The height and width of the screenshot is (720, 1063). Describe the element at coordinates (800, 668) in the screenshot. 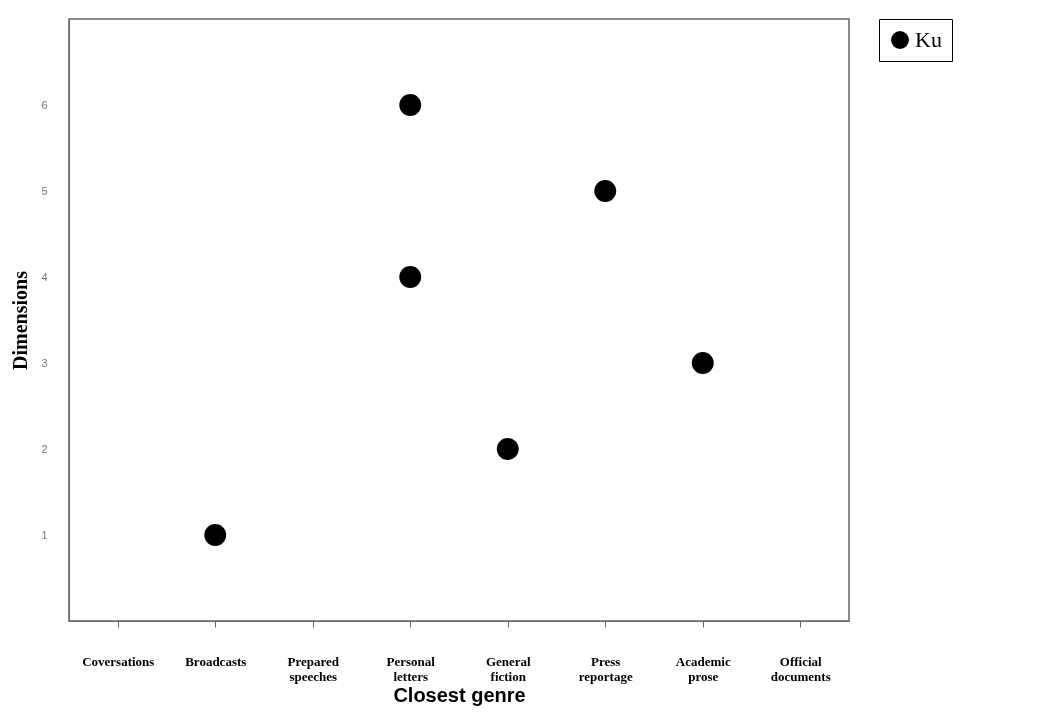

I see `x-tick-label: Official documents` at that location.